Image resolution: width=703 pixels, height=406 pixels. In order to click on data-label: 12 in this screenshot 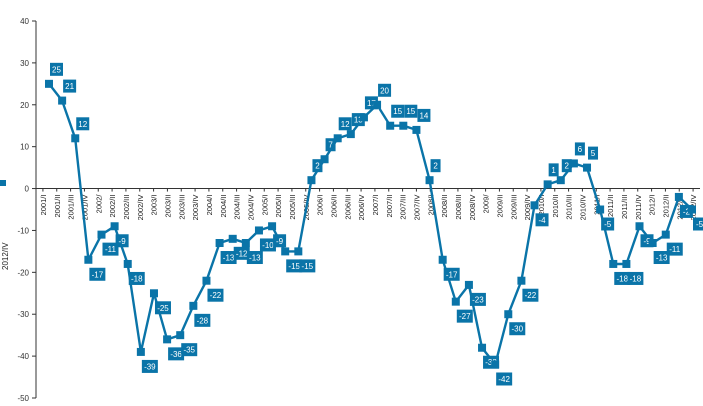, I will do `click(82, 124)`.